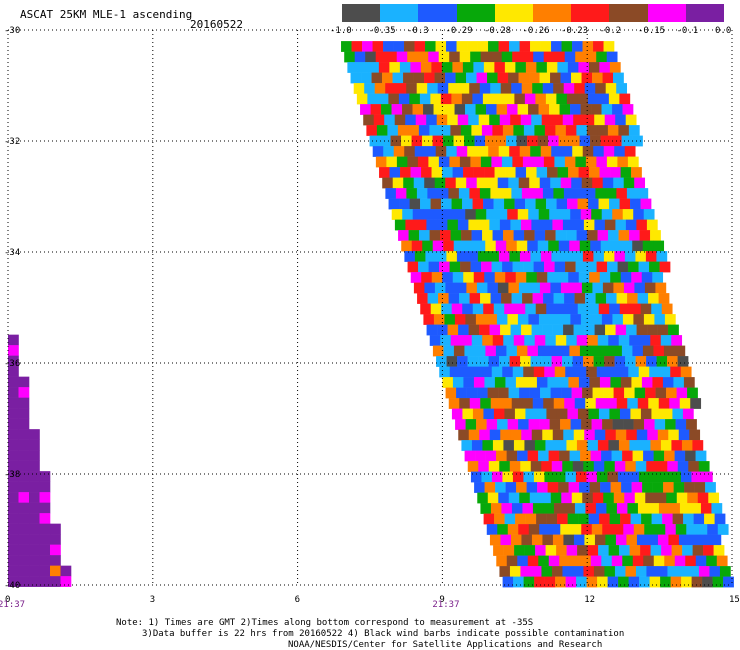 The width and height of the screenshot is (740, 650). I want to click on colorbar-tick-label: -0.23, so click(575, 31).